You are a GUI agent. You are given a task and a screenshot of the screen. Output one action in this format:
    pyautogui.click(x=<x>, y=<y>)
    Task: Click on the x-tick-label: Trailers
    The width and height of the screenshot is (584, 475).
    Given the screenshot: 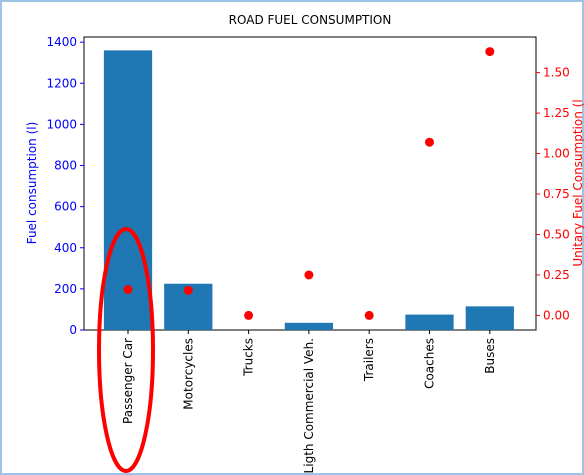 What is the action you would take?
    pyautogui.click(x=369, y=360)
    